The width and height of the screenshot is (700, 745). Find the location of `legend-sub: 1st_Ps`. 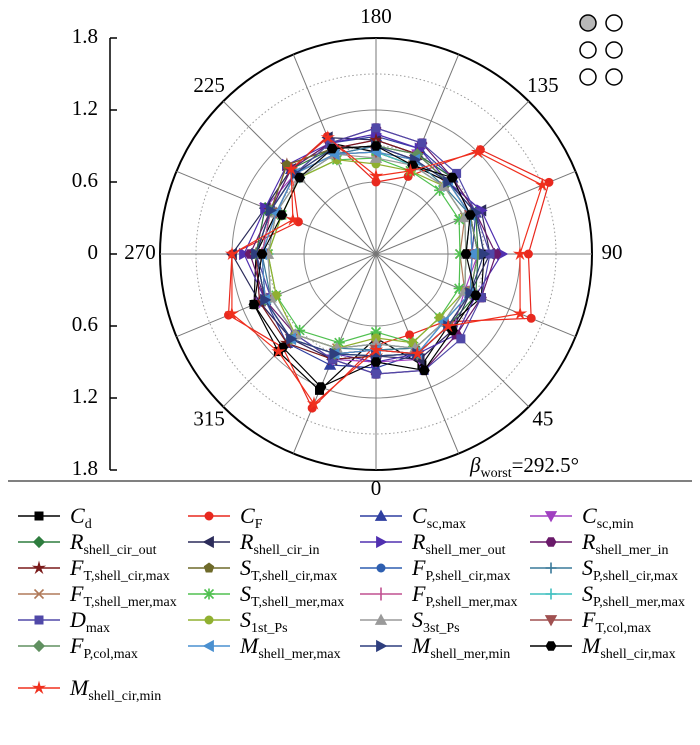

legend-sub: 1st_Ps is located at coordinates (269, 628).